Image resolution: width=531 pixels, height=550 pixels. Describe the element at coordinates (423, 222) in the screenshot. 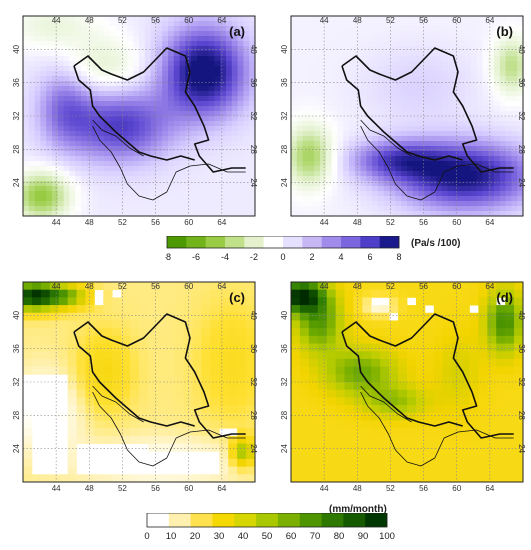

I see `lon-tick-label-bottom: 56` at that location.